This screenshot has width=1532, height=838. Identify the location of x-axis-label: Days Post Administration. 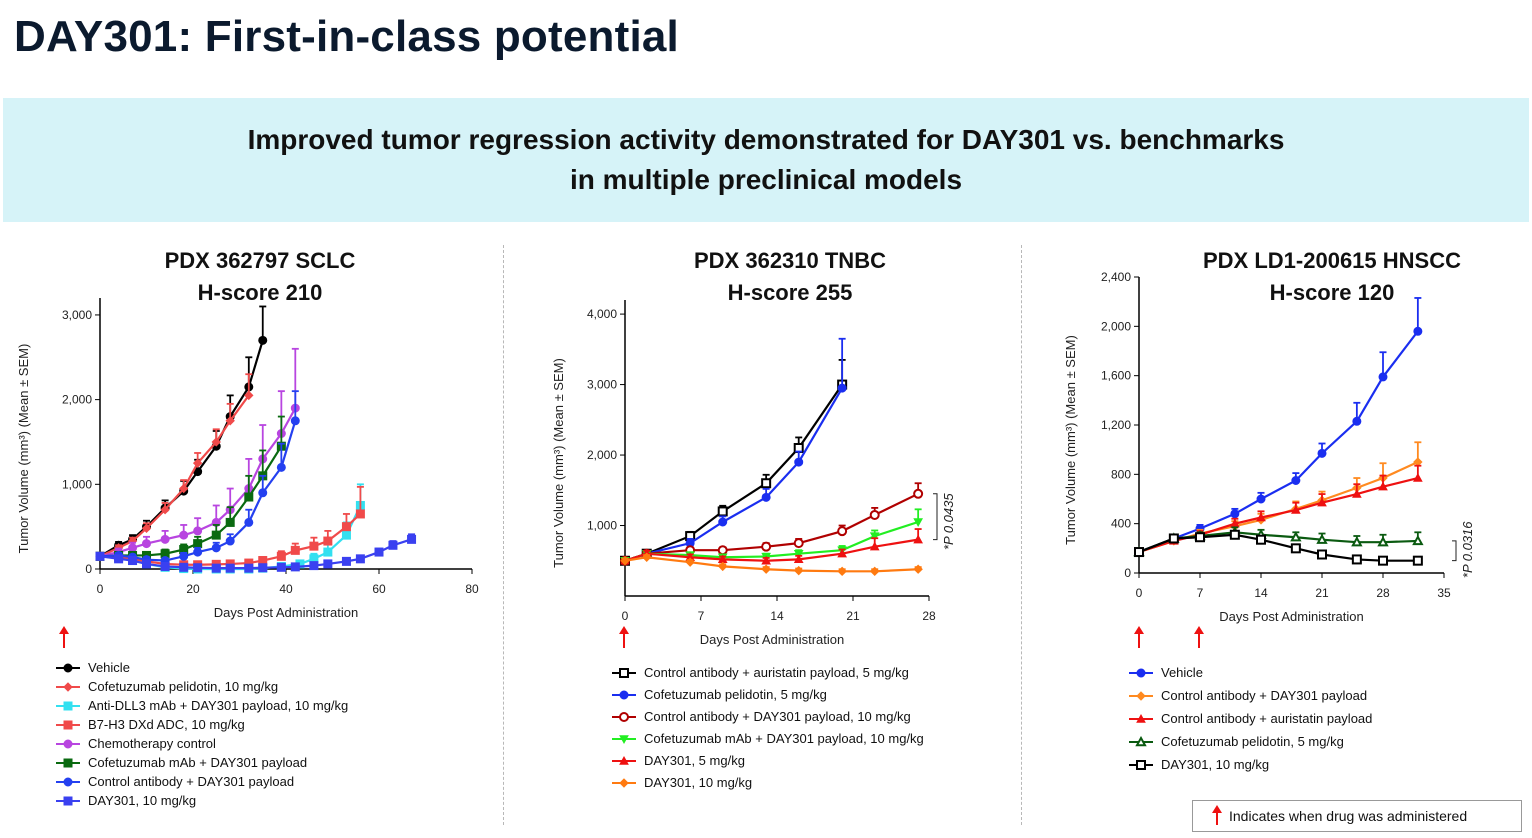
(1291, 616).